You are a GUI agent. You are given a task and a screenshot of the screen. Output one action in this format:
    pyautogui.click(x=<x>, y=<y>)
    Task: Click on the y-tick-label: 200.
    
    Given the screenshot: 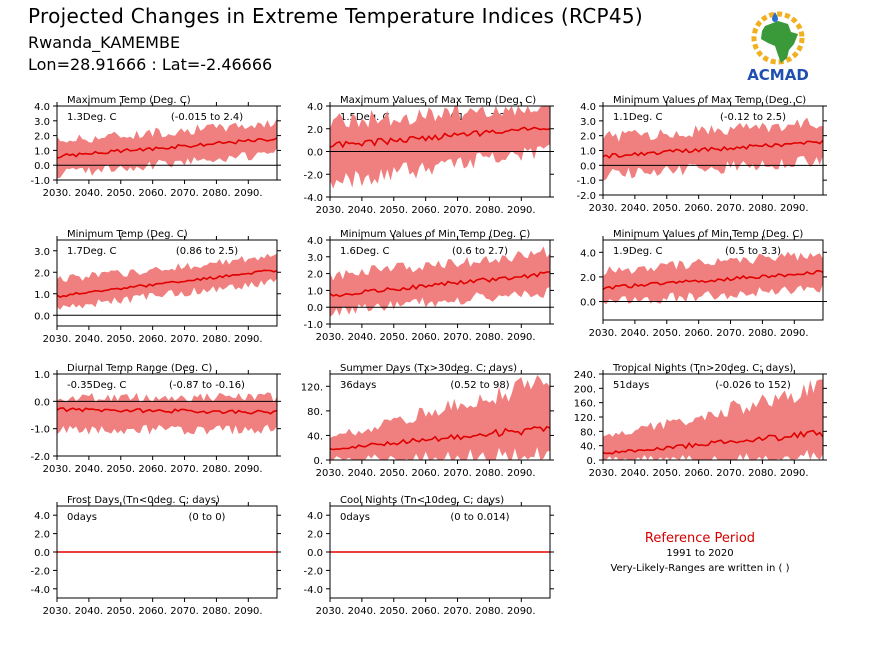 What is the action you would take?
    pyautogui.click(x=585, y=389)
    